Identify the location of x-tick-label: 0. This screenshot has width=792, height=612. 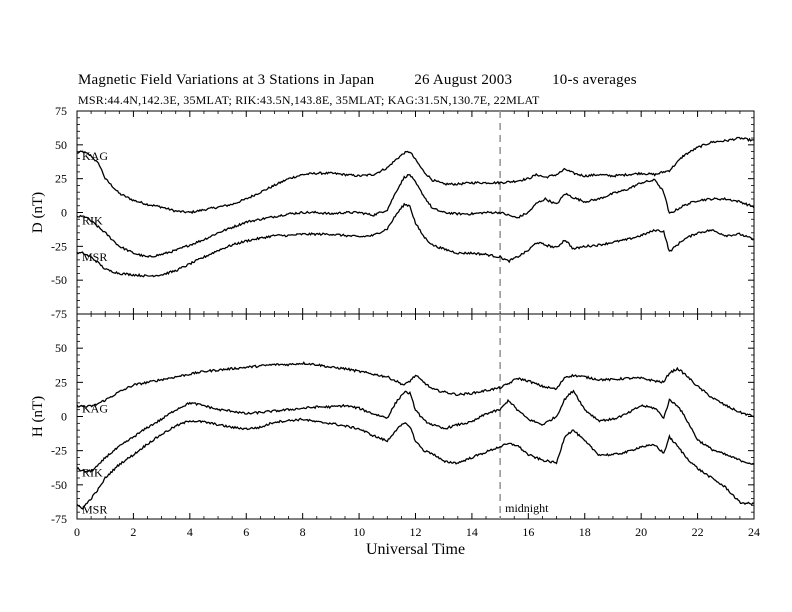
(77, 532).